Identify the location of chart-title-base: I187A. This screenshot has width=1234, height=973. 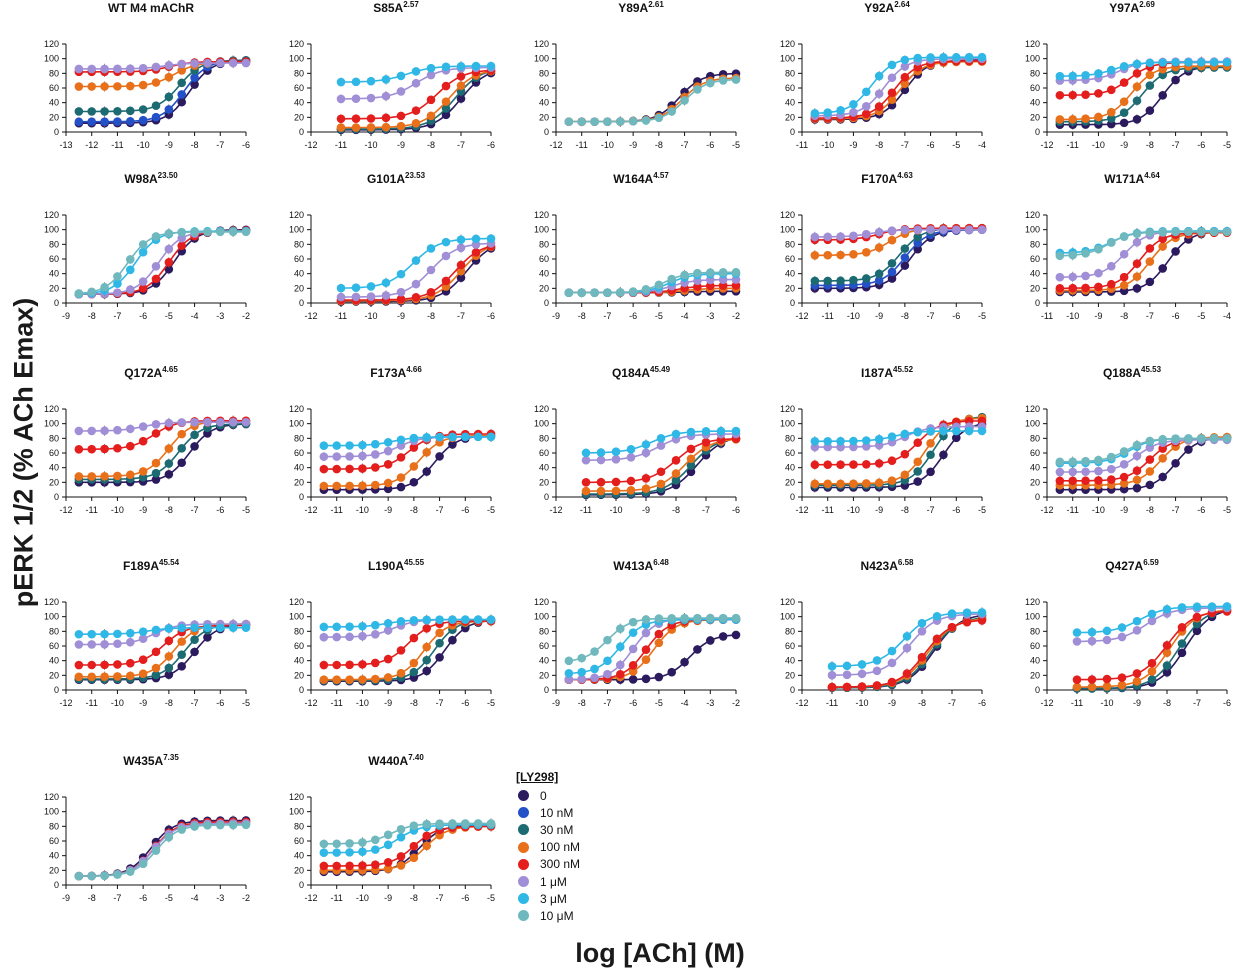
(877, 373).